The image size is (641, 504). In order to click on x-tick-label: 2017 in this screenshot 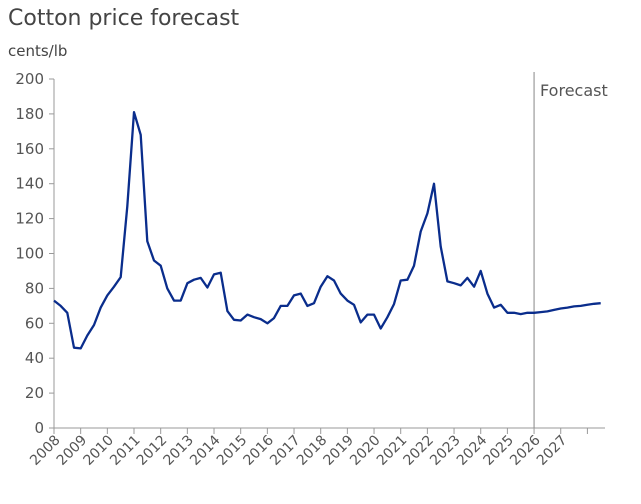, I will do `click(285, 450)`.